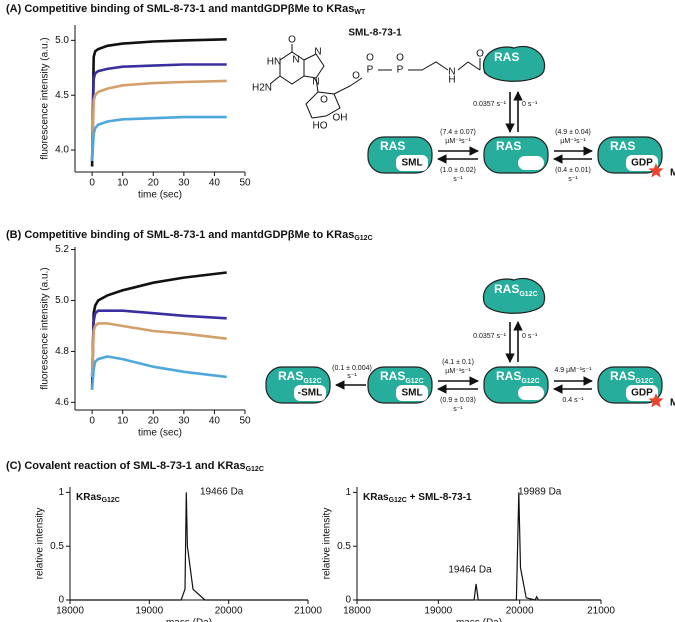 This screenshot has width=675, height=622. Describe the element at coordinates (360, 12) in the screenshot. I see `title-sub: WT` at that location.